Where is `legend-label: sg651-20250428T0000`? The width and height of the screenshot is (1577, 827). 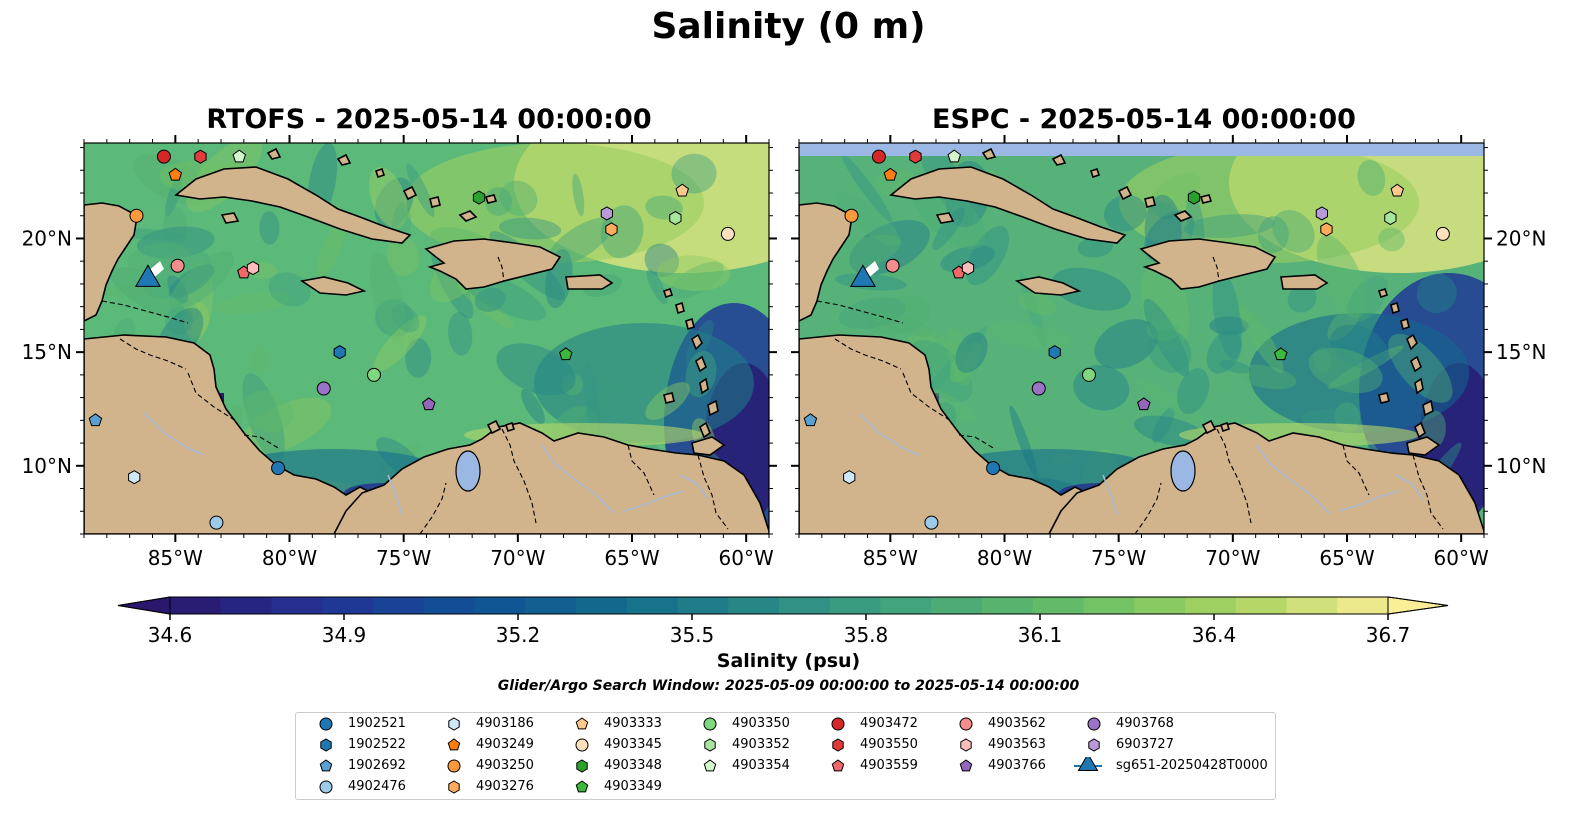 legend-label: sg651-20250428T0000 is located at coordinates (1192, 765).